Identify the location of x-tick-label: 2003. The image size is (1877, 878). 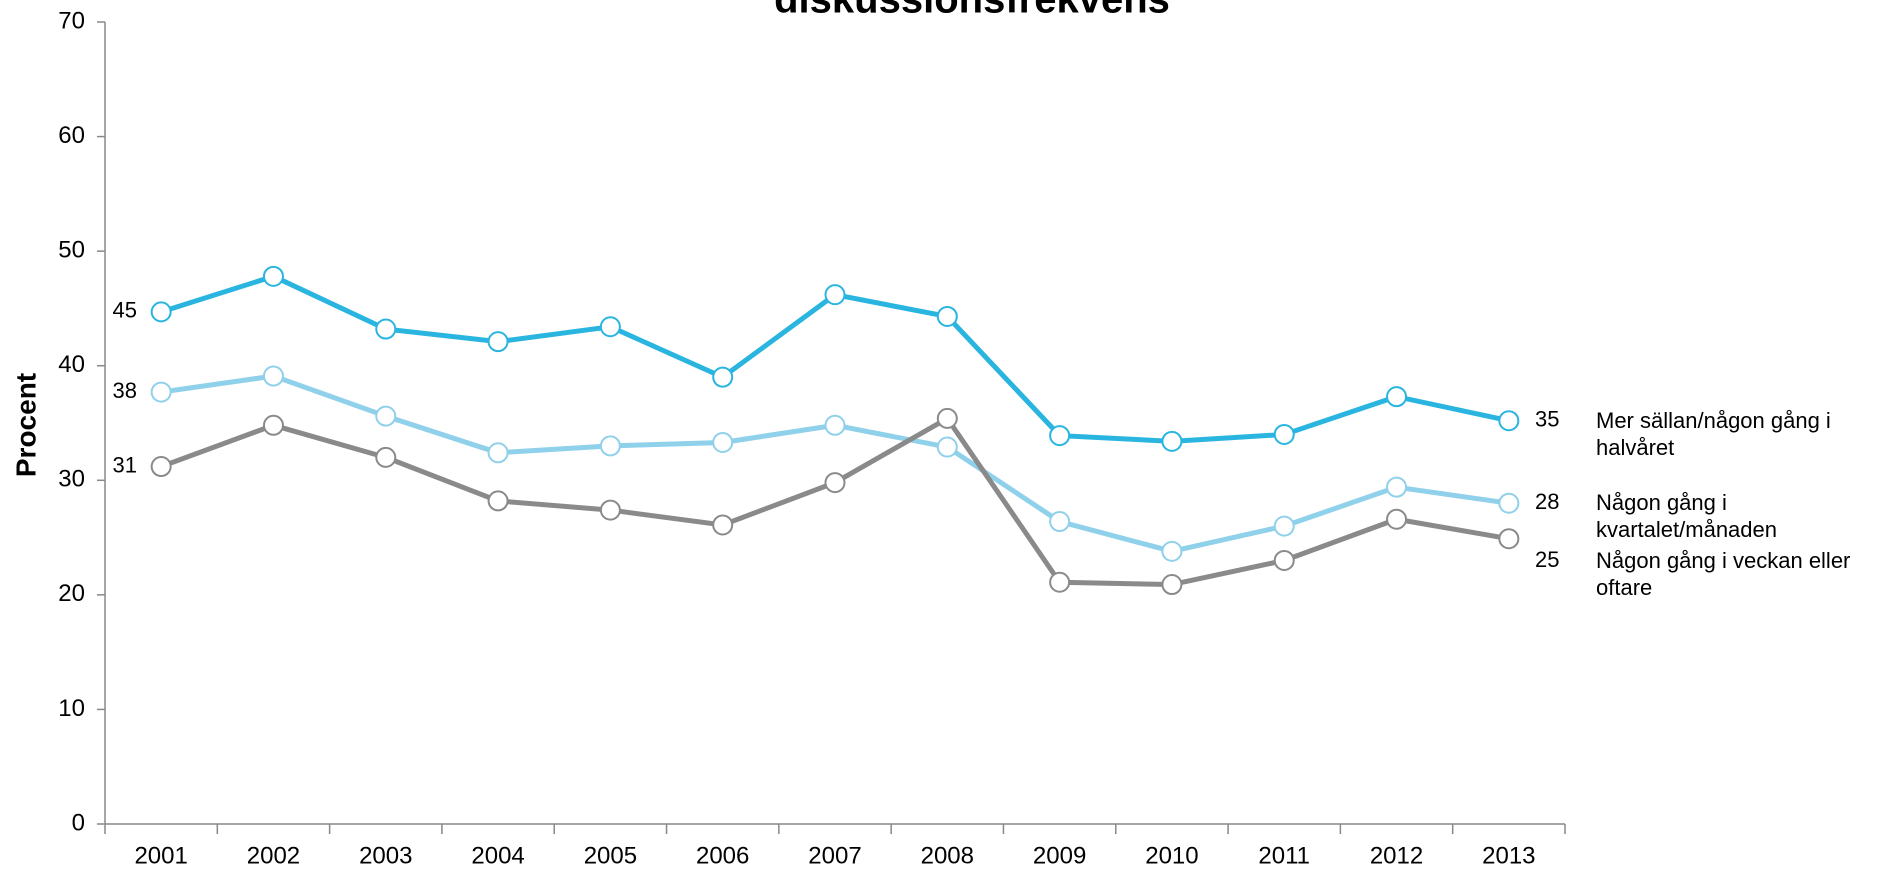
(385, 855).